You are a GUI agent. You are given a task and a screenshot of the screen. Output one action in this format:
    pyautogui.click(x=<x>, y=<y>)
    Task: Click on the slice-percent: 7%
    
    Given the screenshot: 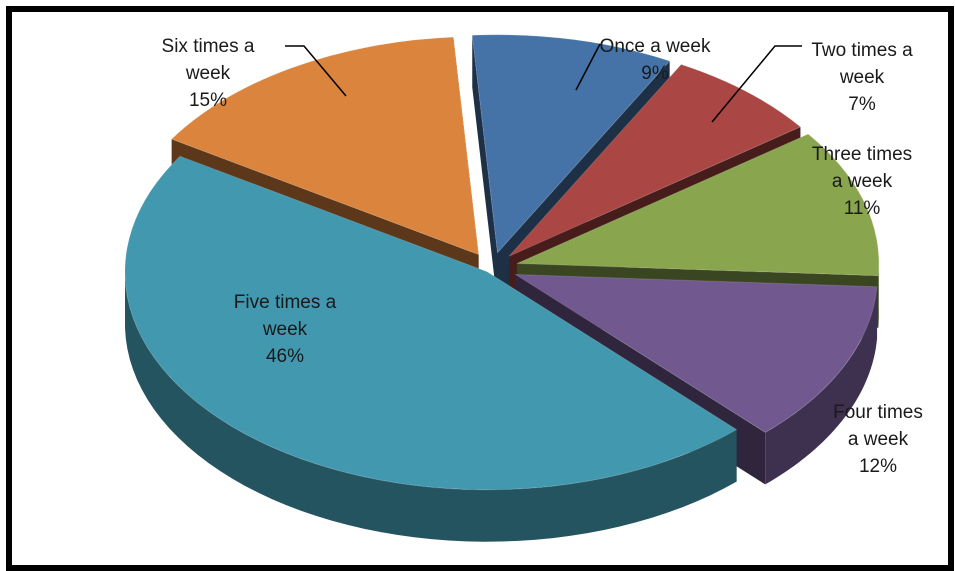 What is the action you would take?
    pyautogui.click(x=862, y=104)
    